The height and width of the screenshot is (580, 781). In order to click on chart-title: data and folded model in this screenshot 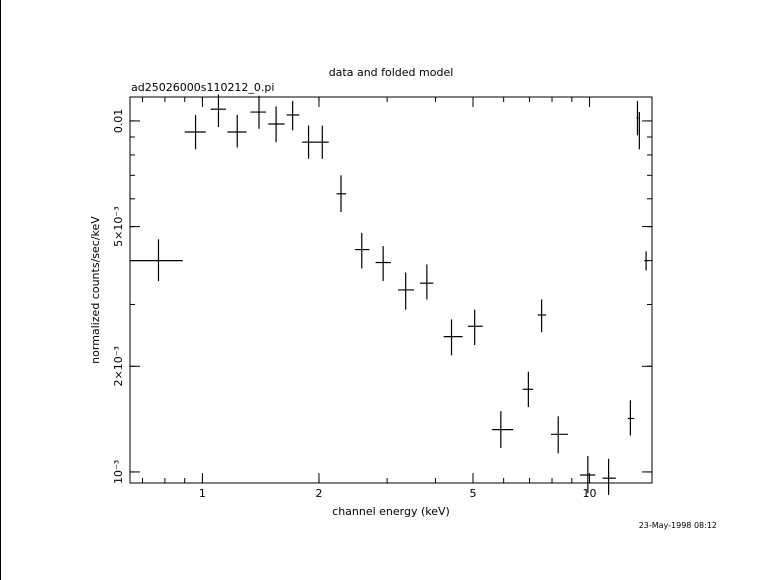, I will do `click(391, 72)`.